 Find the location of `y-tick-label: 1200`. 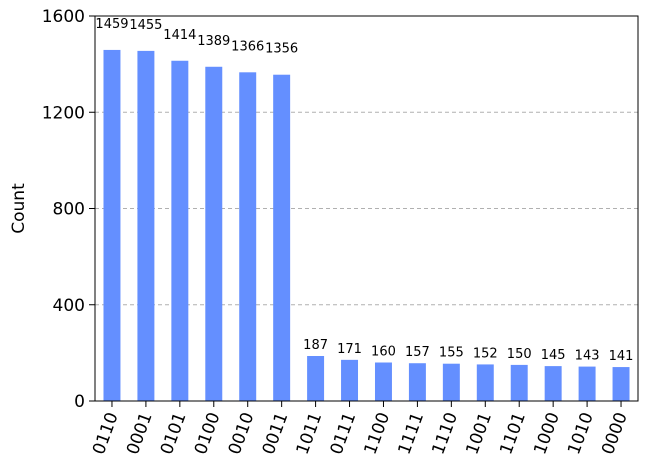

y-tick-label: 1200 is located at coordinates (63, 113).